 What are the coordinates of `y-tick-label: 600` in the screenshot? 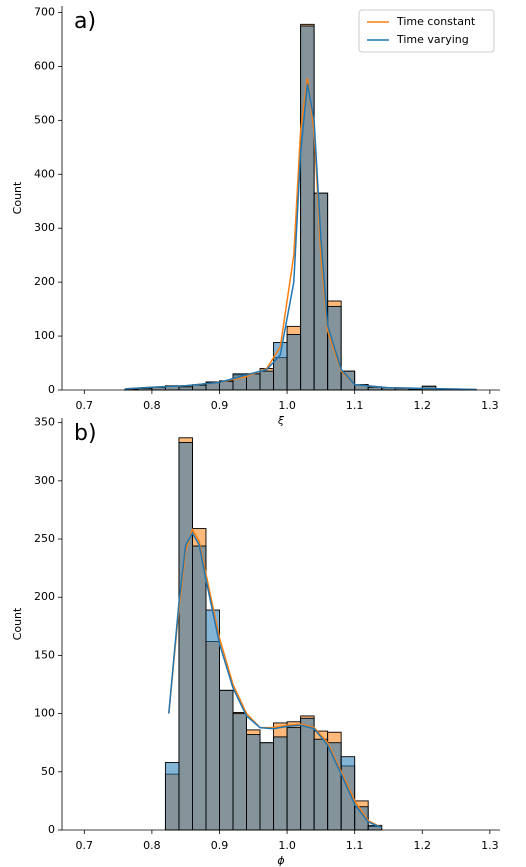 It's located at (44, 65).